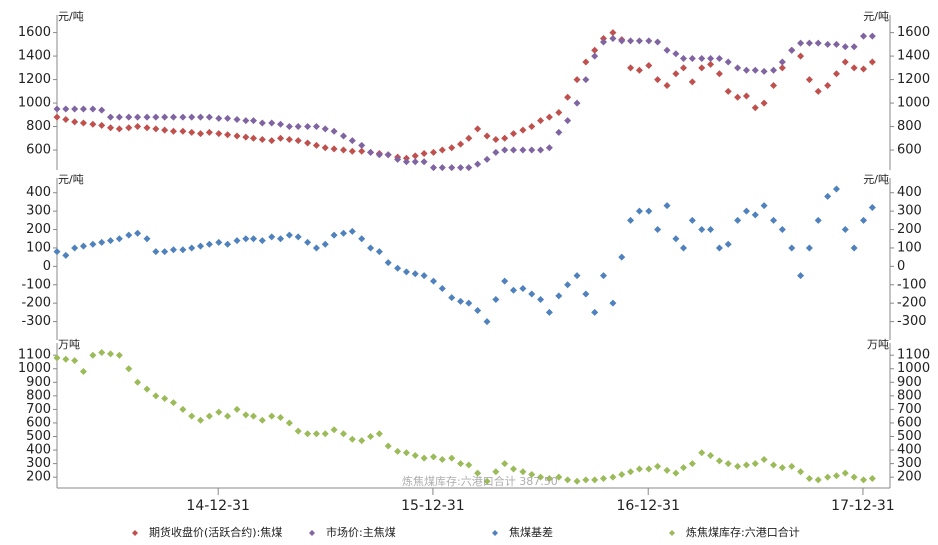  I want to click on y2-tick-label: 1400, so click(913, 56).